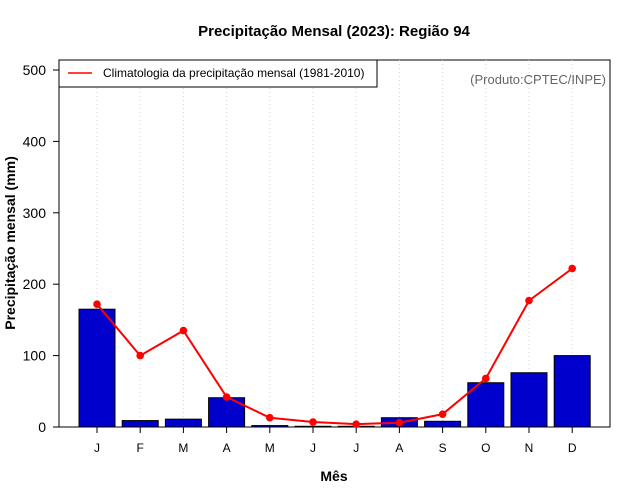  I want to click on y-tick-label: 400, so click(35, 141).